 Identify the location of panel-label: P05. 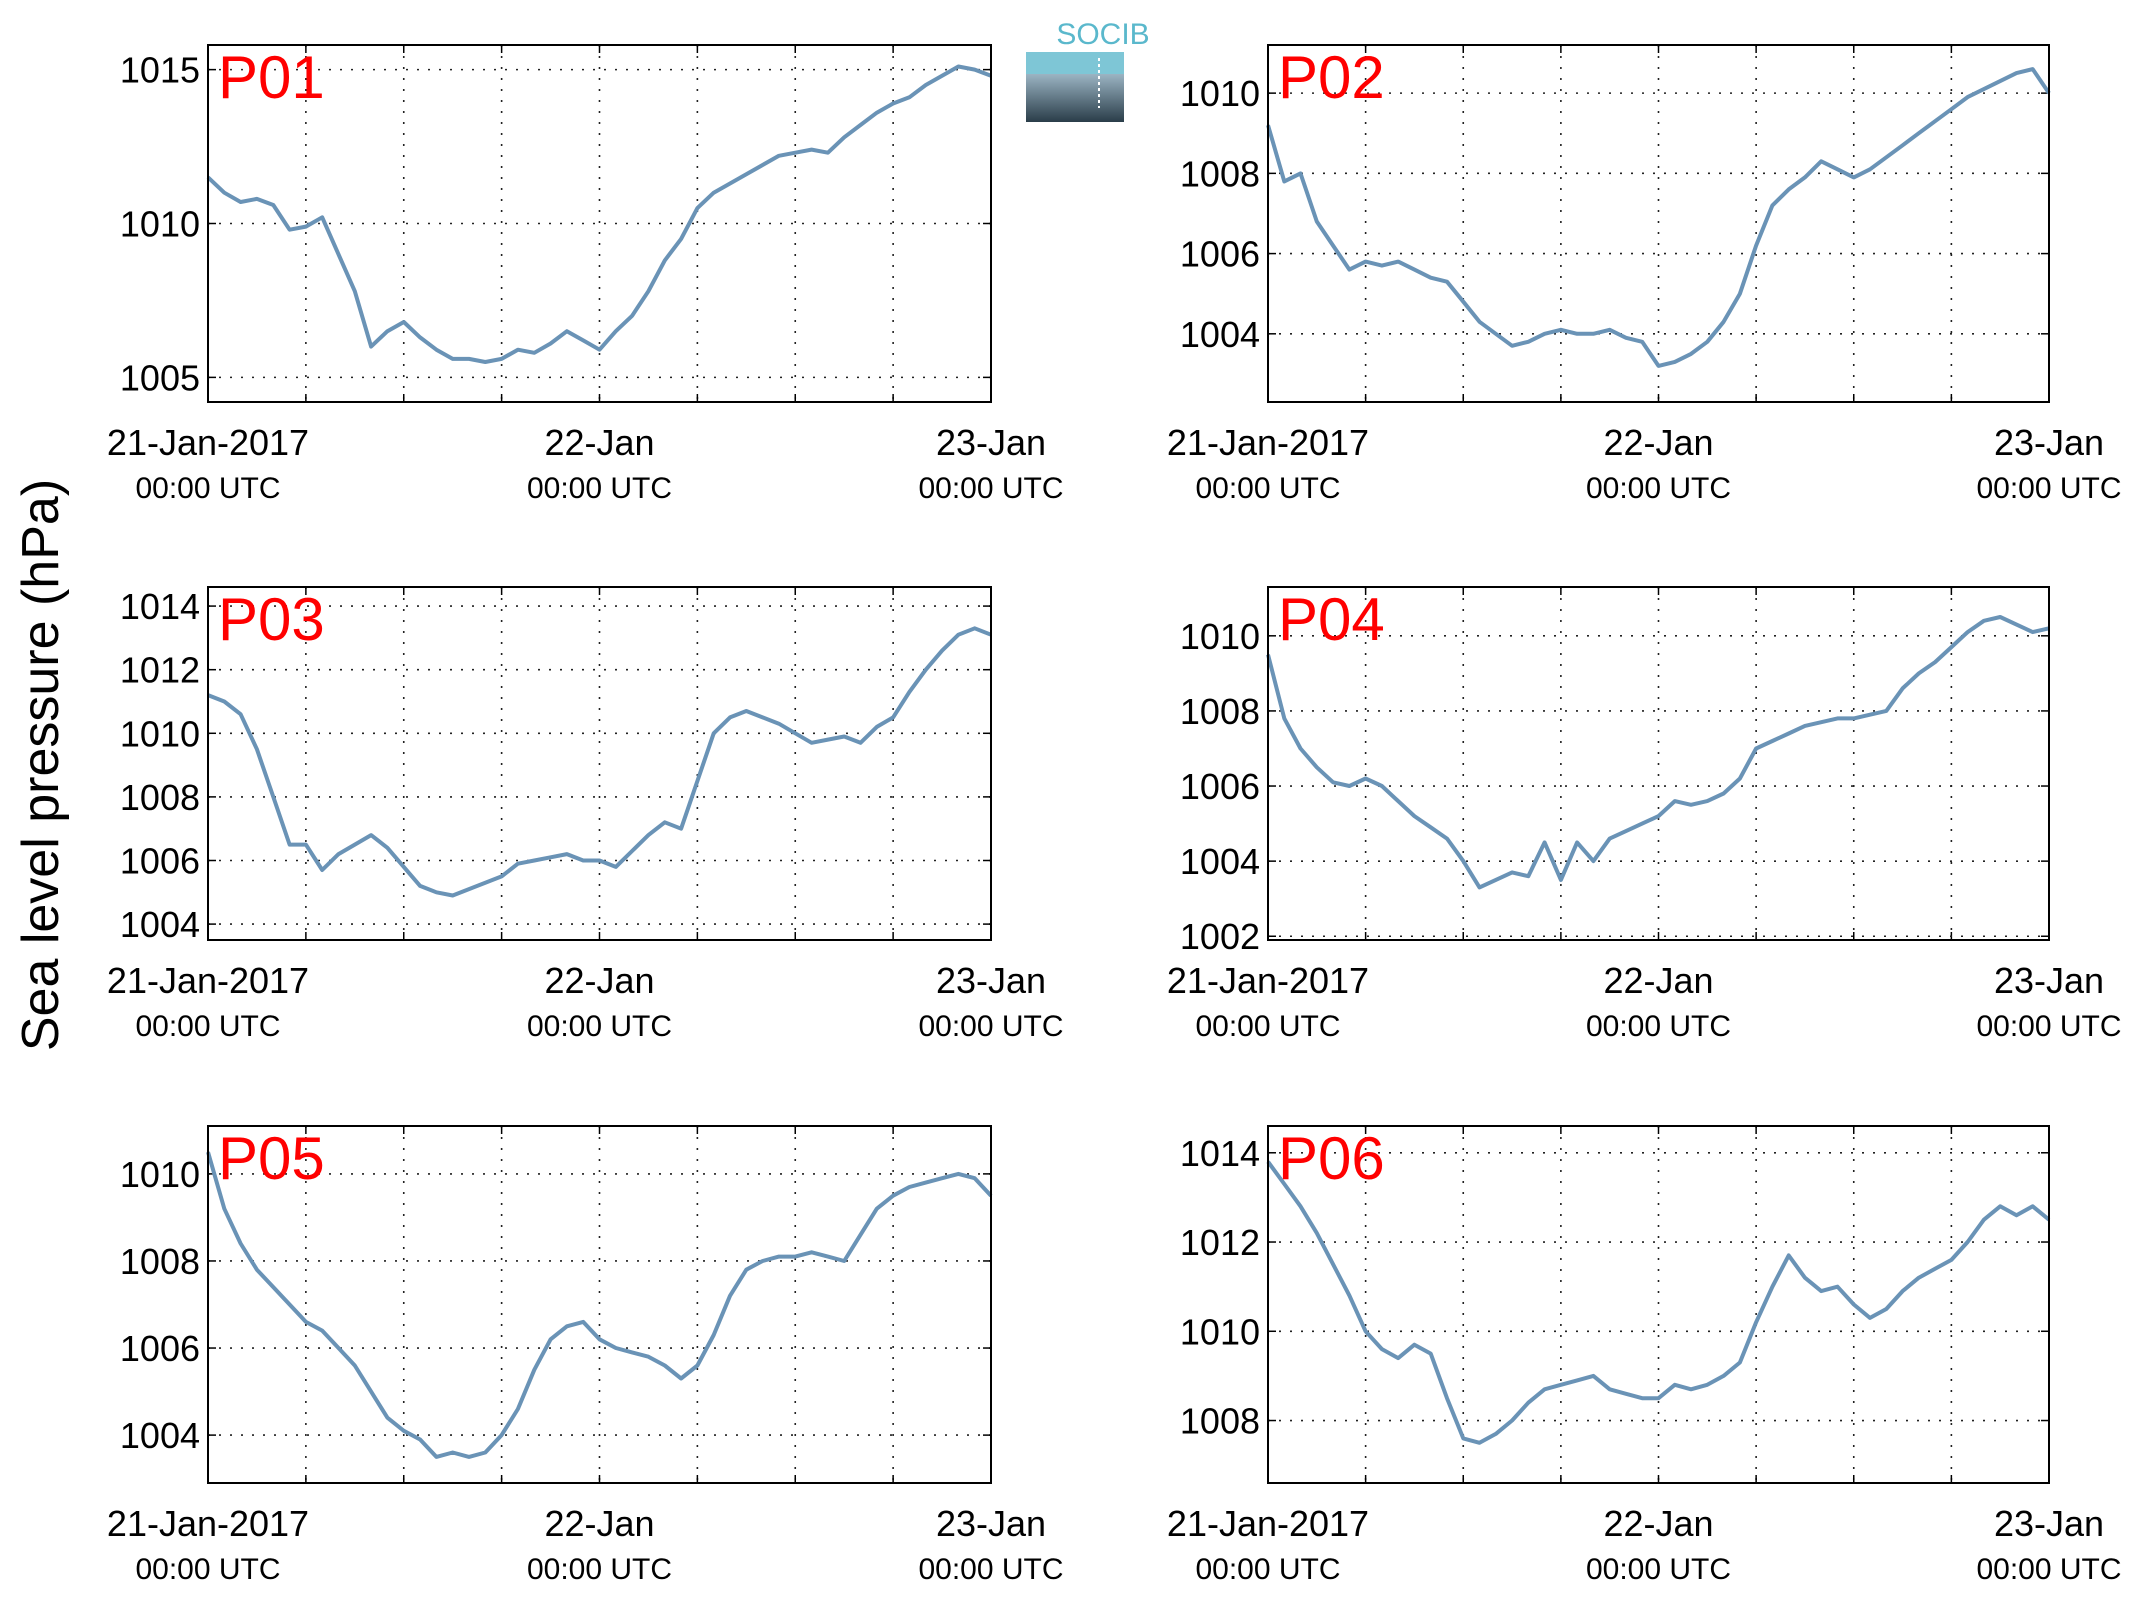
(271, 1158).